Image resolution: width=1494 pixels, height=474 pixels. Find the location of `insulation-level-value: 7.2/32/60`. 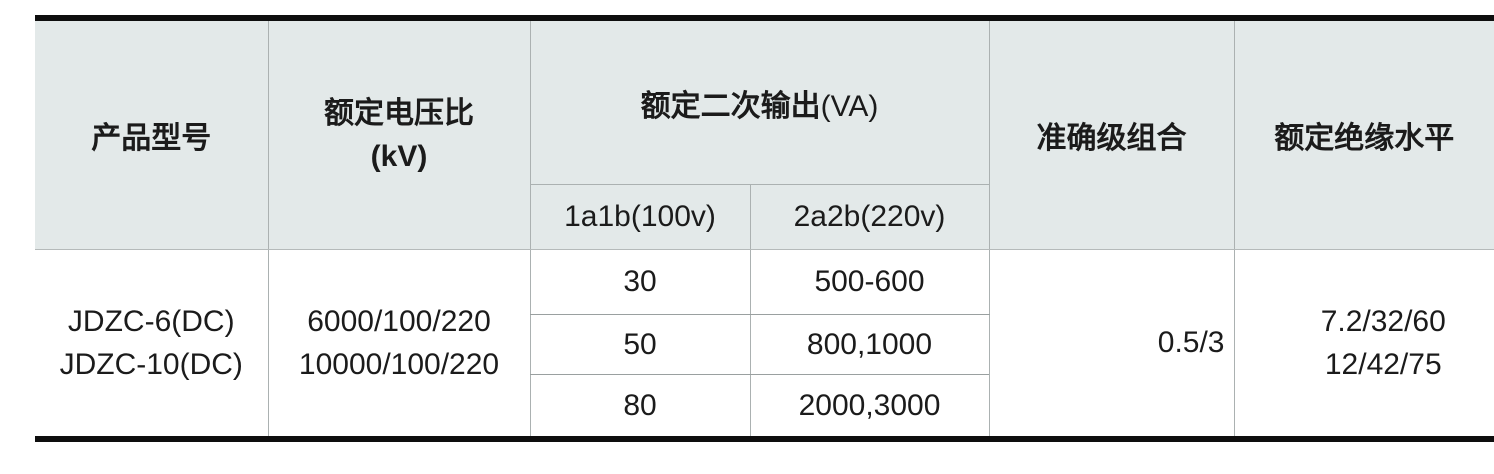

insulation-level-value: 7.2/32/60 is located at coordinates (1383, 321).